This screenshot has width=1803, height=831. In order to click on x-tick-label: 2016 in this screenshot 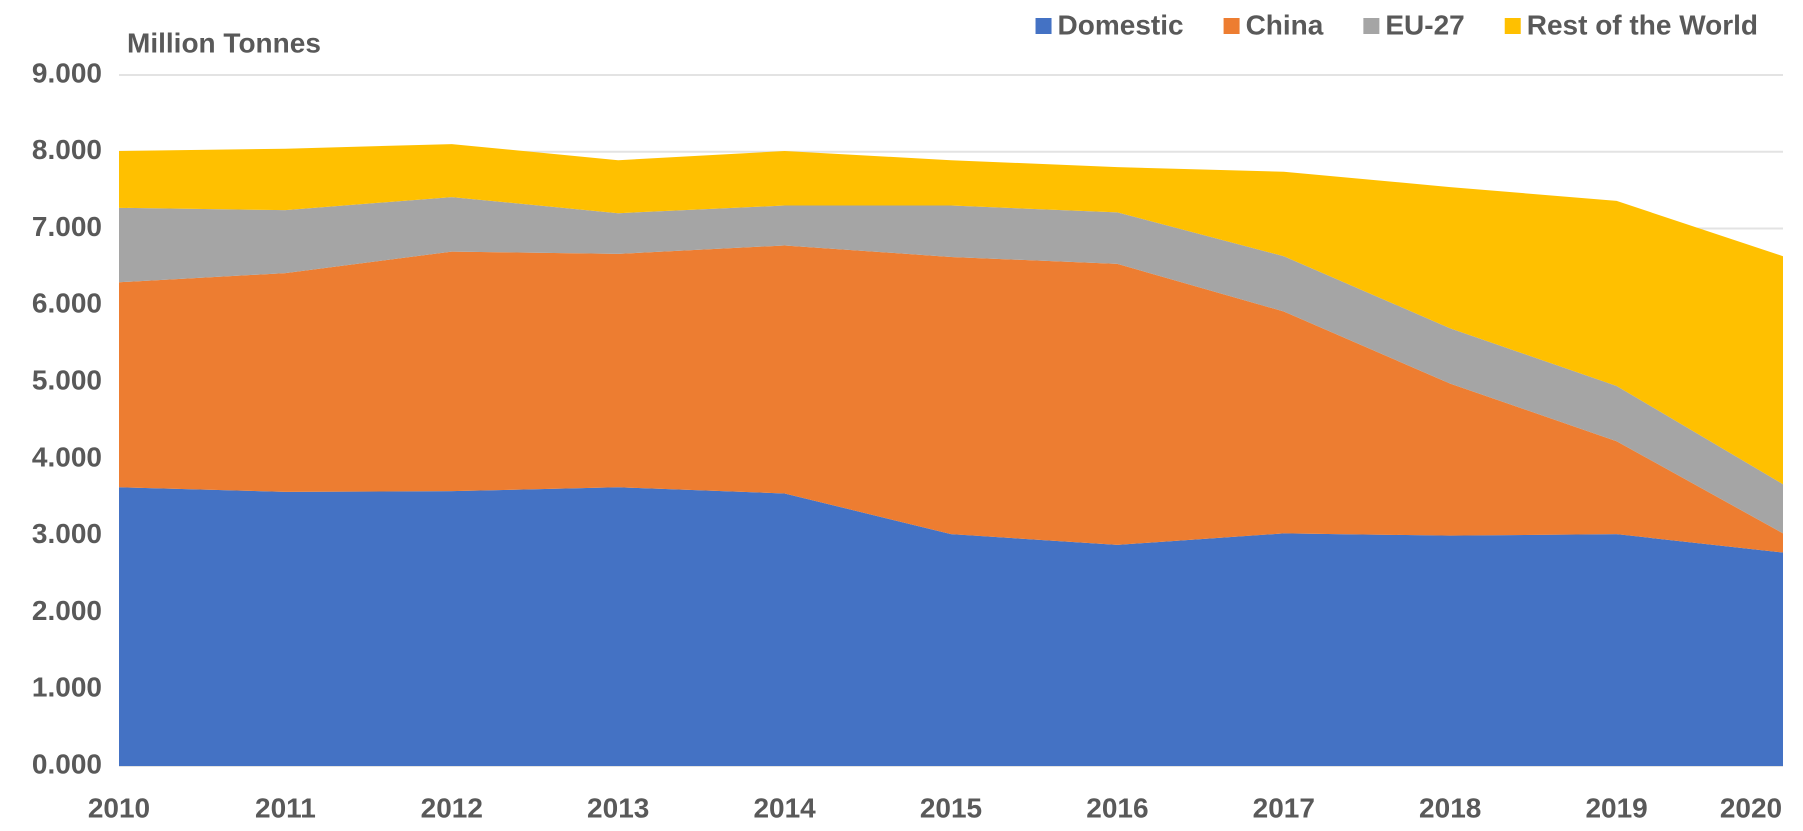, I will do `click(1117, 807)`.